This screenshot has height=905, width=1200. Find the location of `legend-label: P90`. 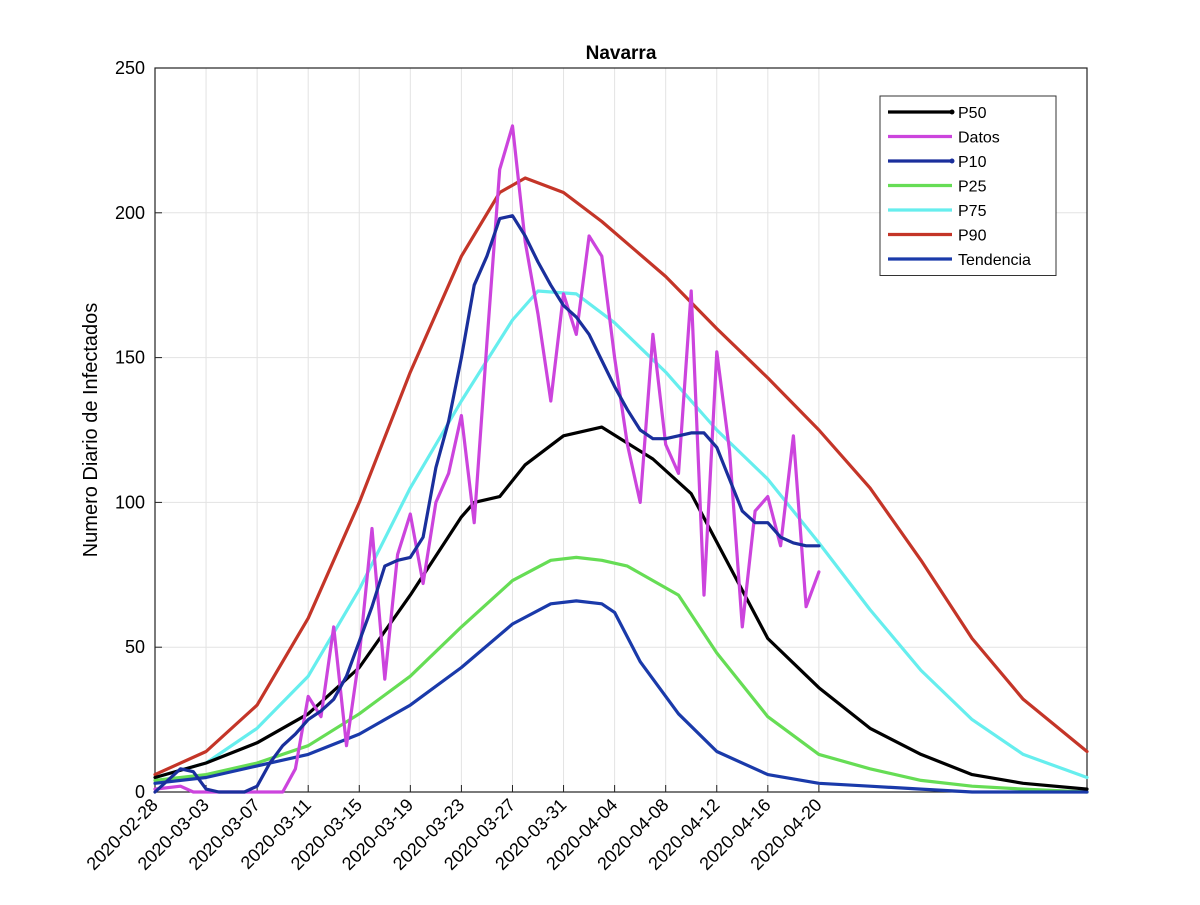

legend-label: P90 is located at coordinates (972, 236).